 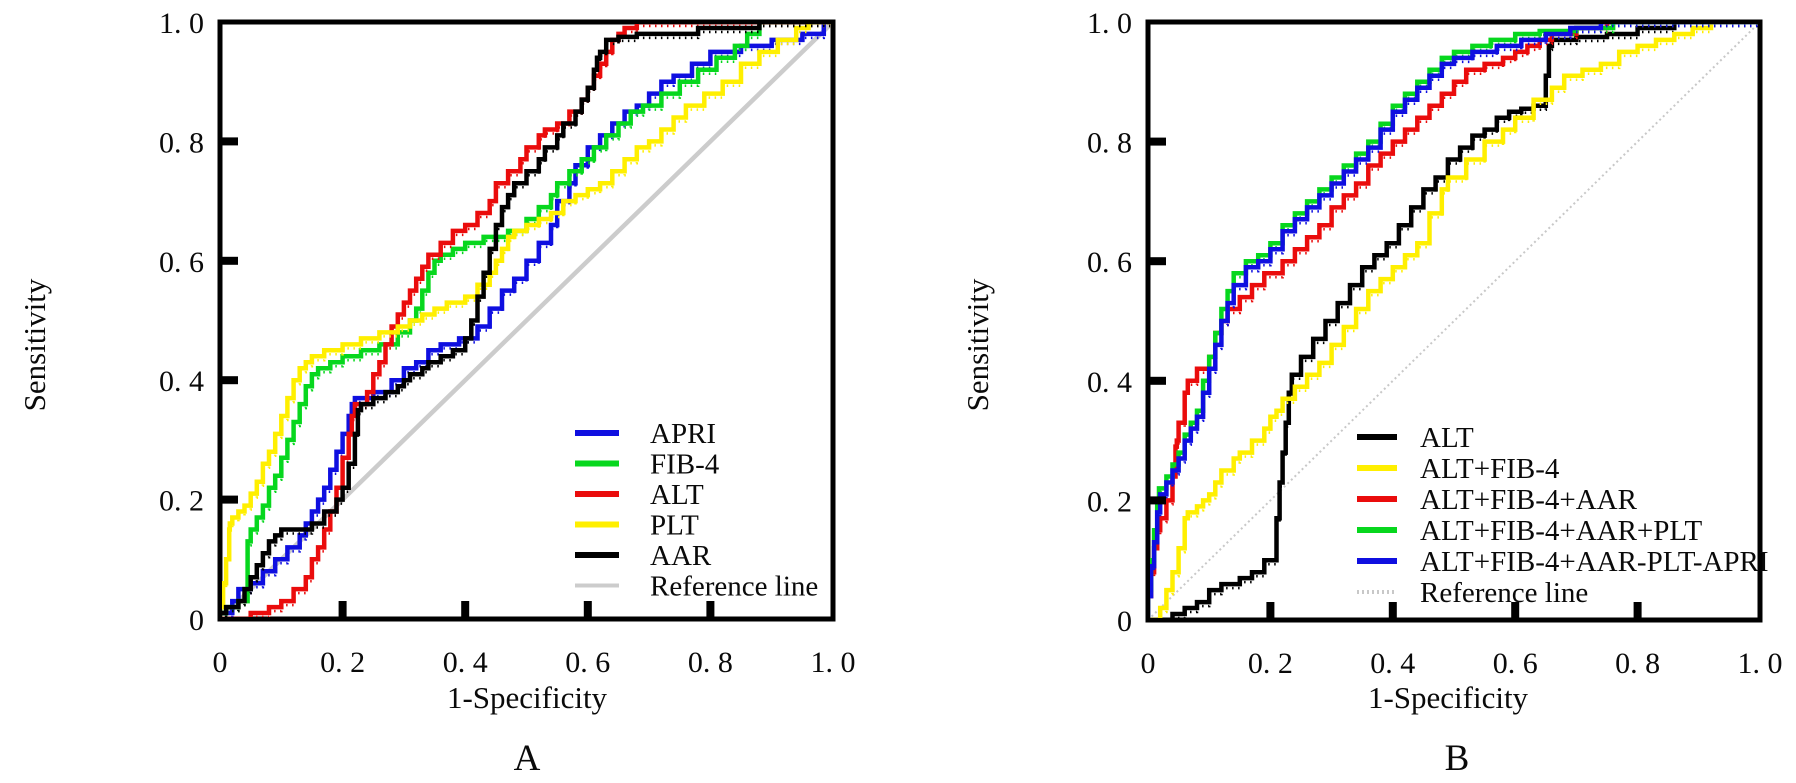 What do you see at coordinates (527, 697) in the screenshot?
I see `panel-a-x-axis-label: 1-Specificity` at bounding box center [527, 697].